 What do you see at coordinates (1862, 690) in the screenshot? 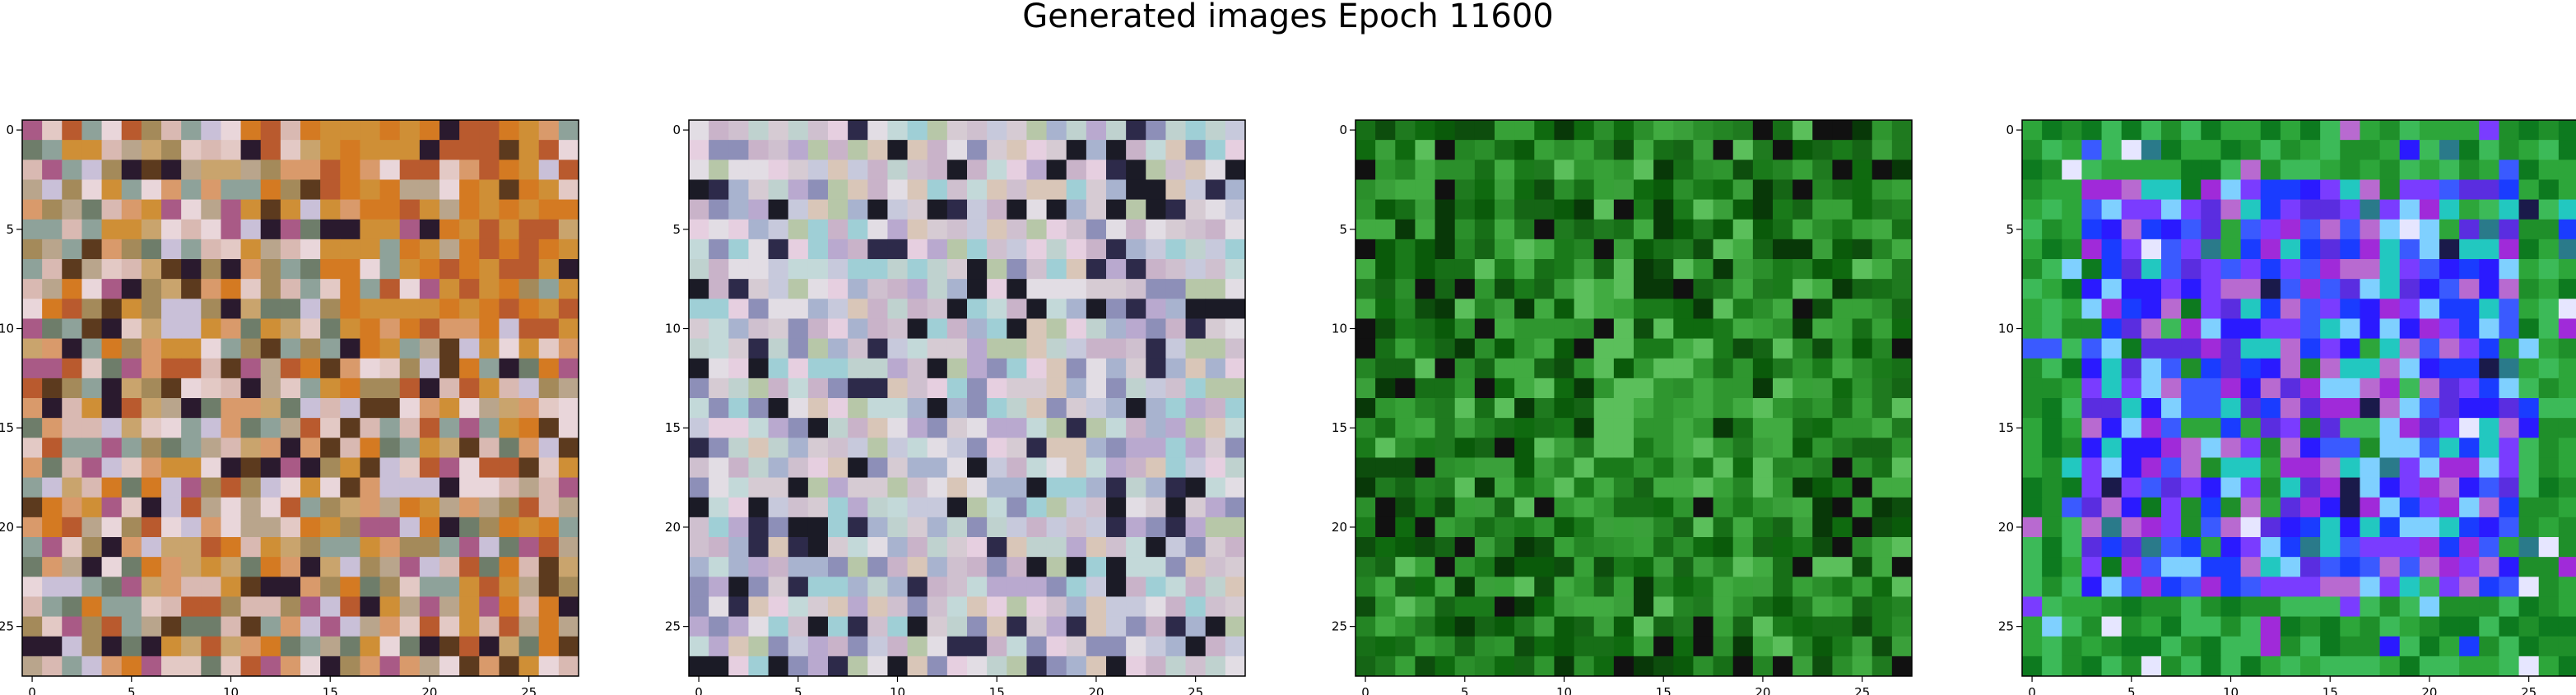
I see `x-tick-label: 25` at bounding box center [1862, 690].